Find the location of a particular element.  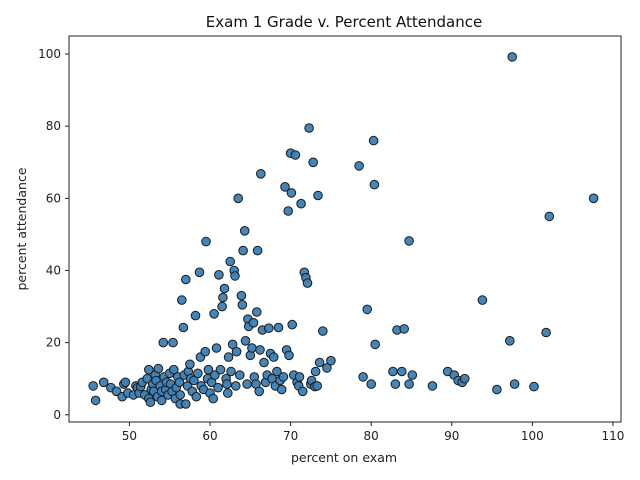

y-tick-label: 20 is located at coordinates (53, 343).